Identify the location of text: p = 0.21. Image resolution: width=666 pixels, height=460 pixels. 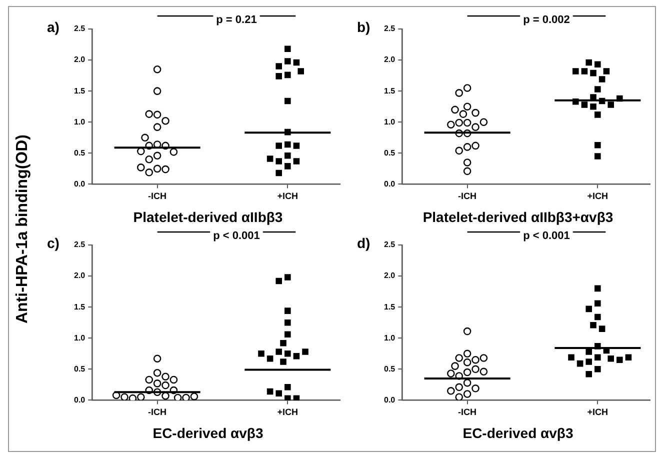
(236, 20).